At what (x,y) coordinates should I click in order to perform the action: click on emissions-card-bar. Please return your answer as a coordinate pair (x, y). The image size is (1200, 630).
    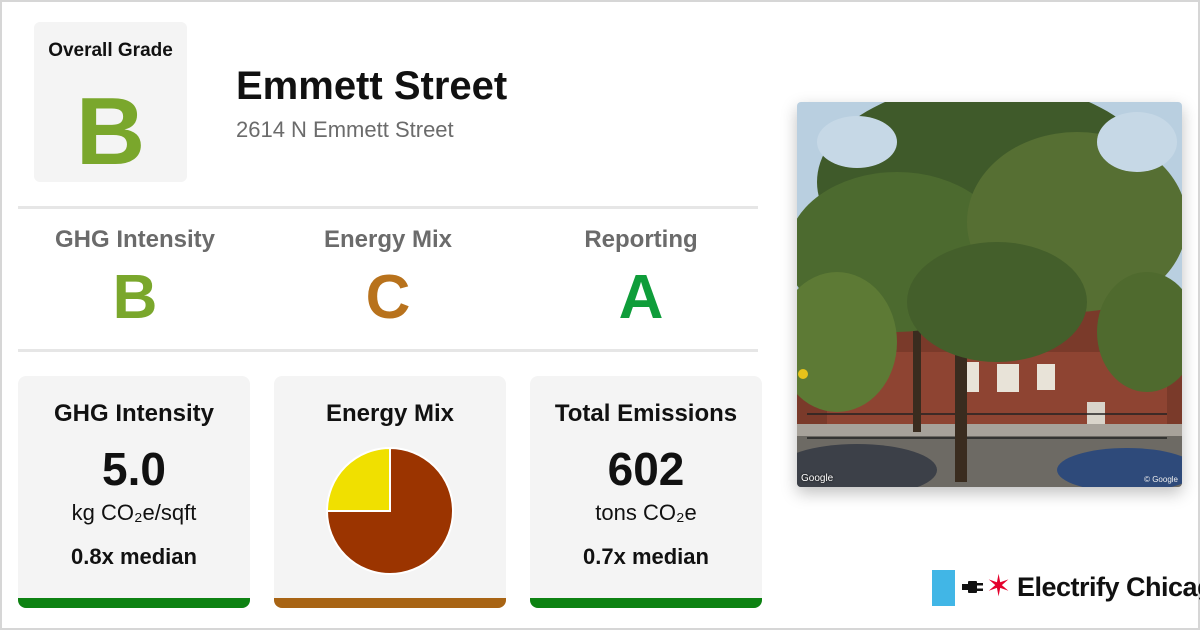
    Looking at the image, I should click on (646, 603).